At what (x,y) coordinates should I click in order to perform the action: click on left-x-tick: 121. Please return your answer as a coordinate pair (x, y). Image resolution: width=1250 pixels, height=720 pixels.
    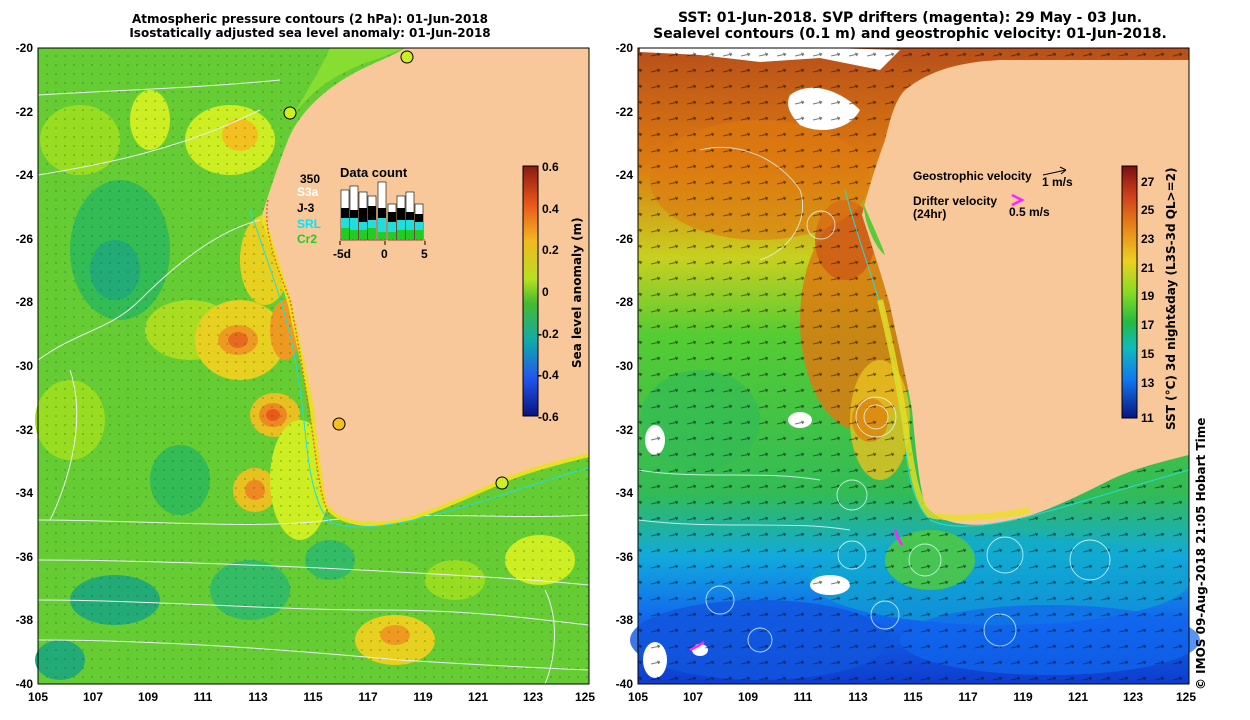
    Looking at the image, I should click on (478, 697).